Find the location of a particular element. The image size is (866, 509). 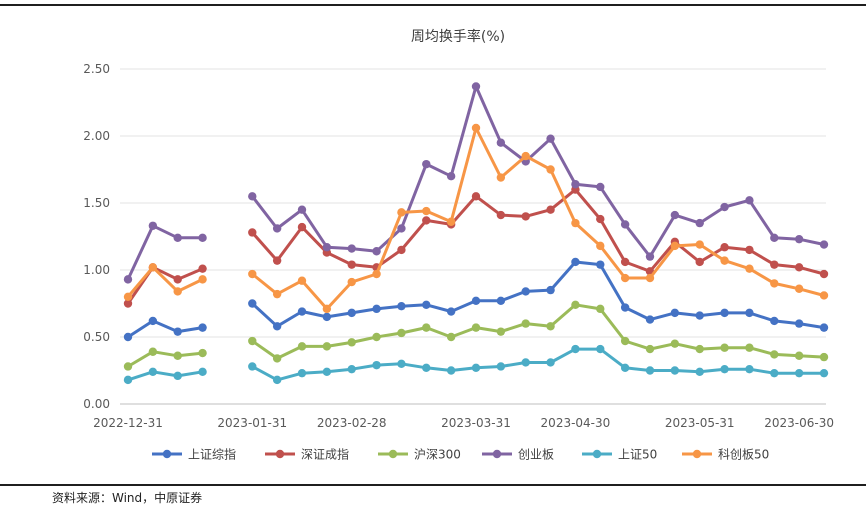

chart-title: 周均换手率(%) is located at coordinates (458, 36).